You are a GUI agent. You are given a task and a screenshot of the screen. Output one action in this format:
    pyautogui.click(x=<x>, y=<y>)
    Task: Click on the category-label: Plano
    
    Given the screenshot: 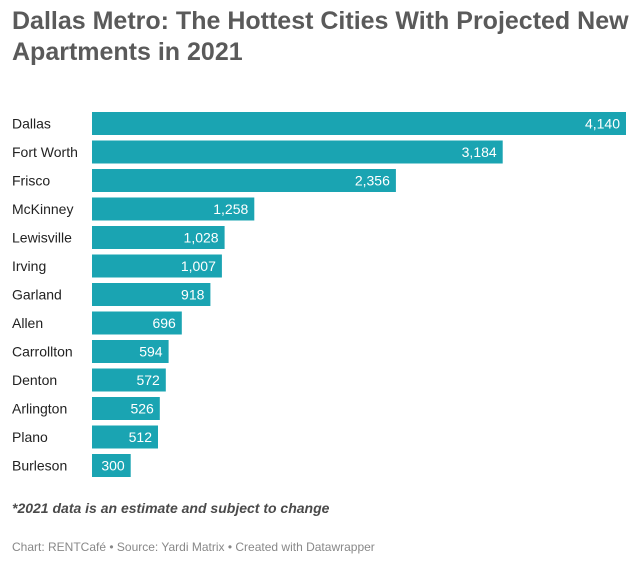 What is the action you would take?
    pyautogui.click(x=30, y=437)
    